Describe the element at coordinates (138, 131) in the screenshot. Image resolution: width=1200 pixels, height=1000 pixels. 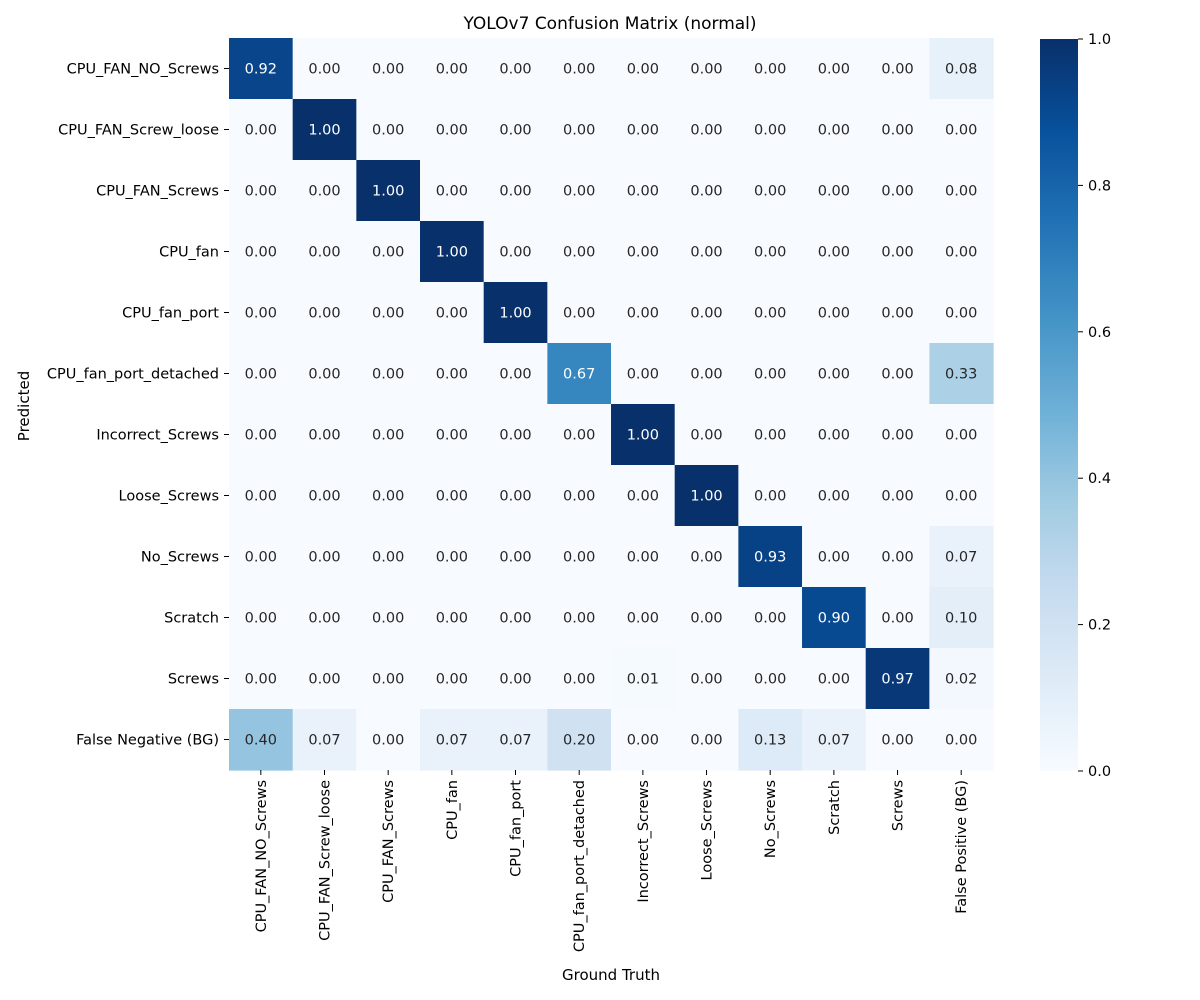
I see `y-tick-label: CPU_FAN_Screw_loose` at that location.